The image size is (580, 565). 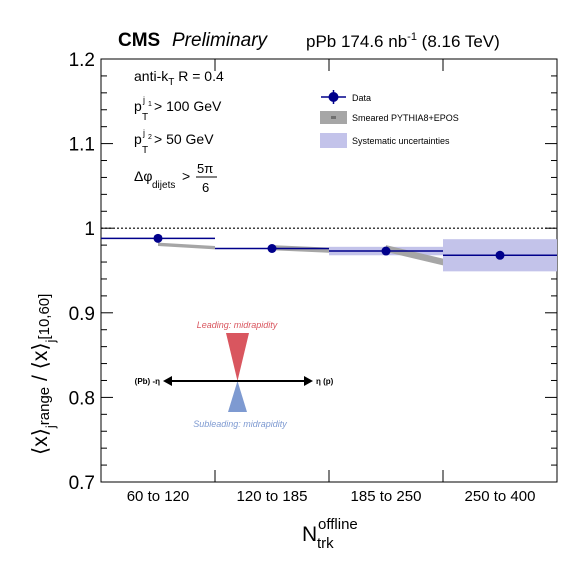 I want to click on y-tick-label: 1.2, so click(x=82, y=60).